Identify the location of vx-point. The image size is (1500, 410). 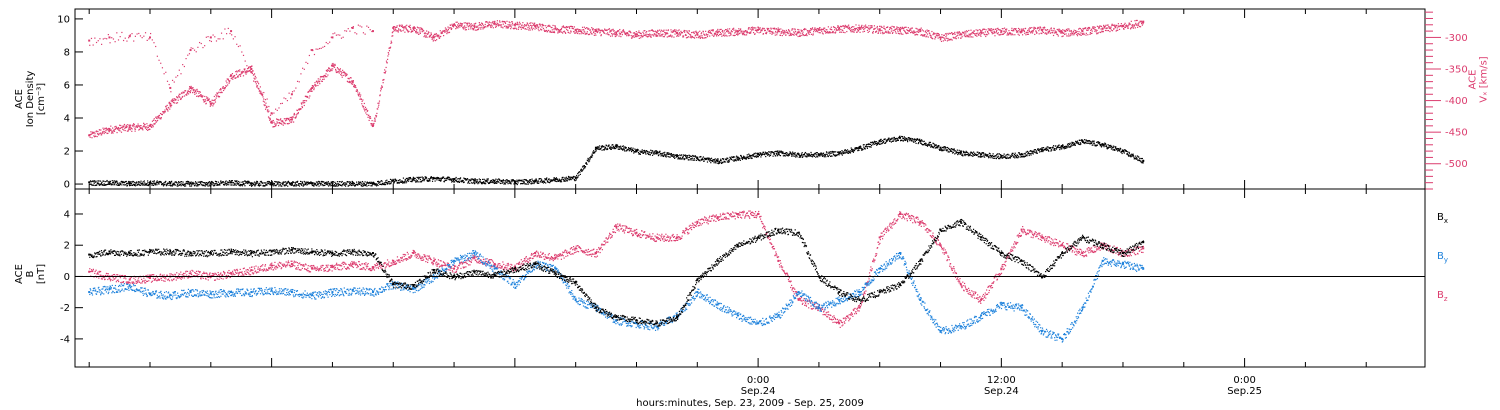
(859, 27).